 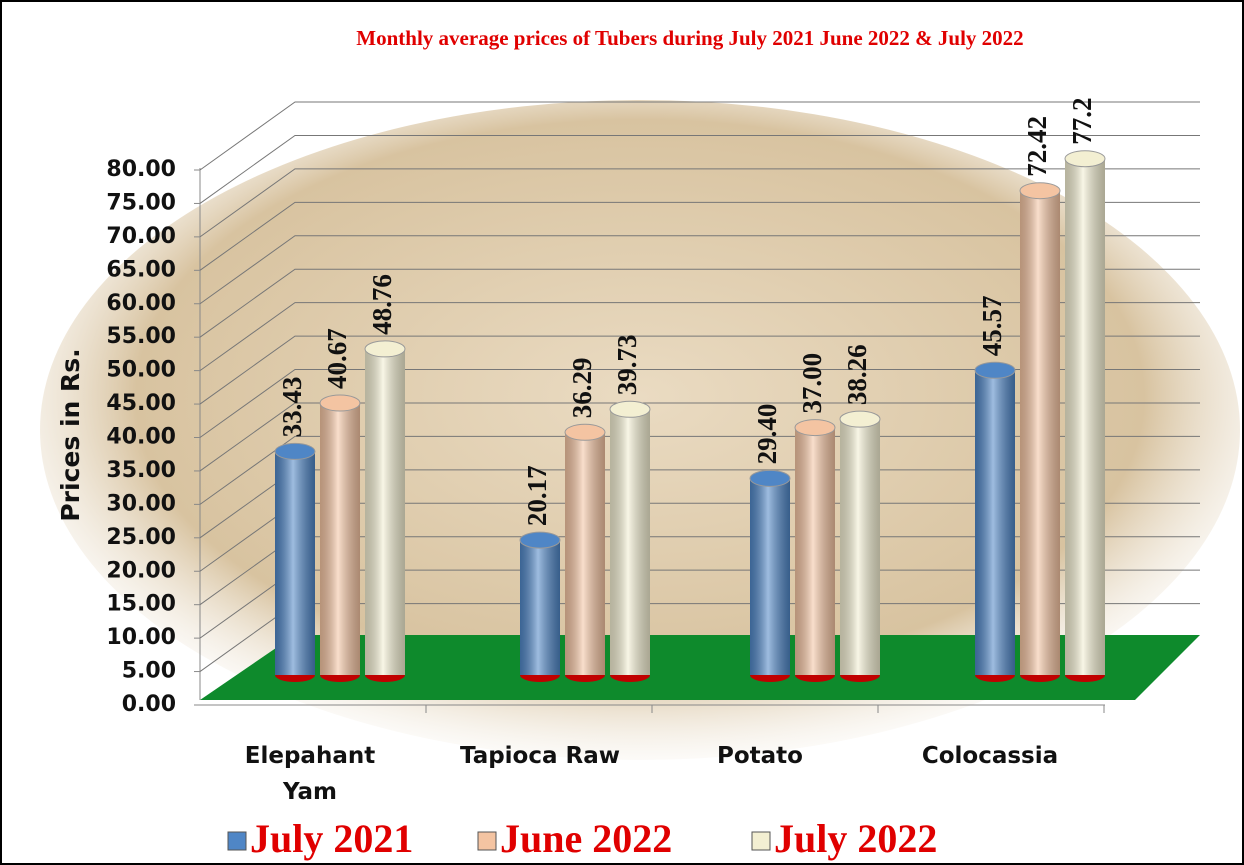 What do you see at coordinates (331, 838) in the screenshot?
I see `legend-label: July 2021` at bounding box center [331, 838].